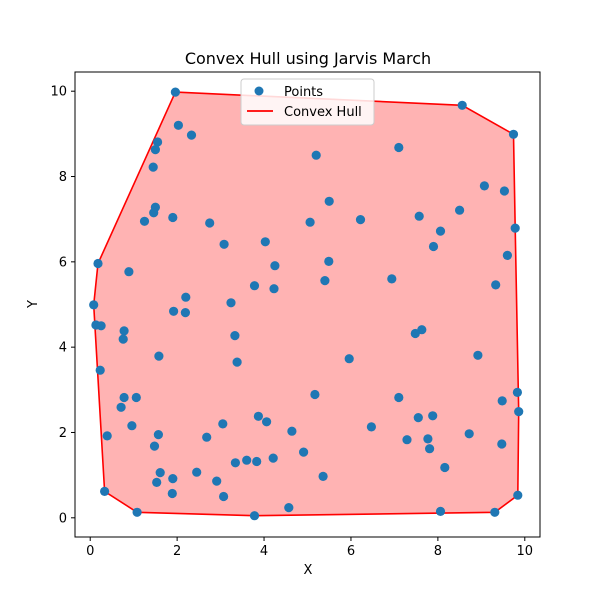 The image size is (600, 605). What do you see at coordinates (63, 518) in the screenshot?
I see `y-tick-label: 0` at bounding box center [63, 518].